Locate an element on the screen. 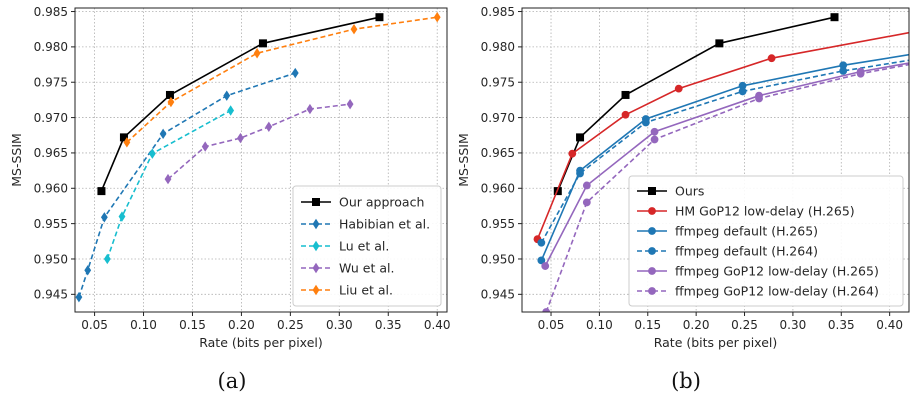 This screenshot has width=914, height=393. x-tick-label: 0.35 is located at coordinates (388, 325).